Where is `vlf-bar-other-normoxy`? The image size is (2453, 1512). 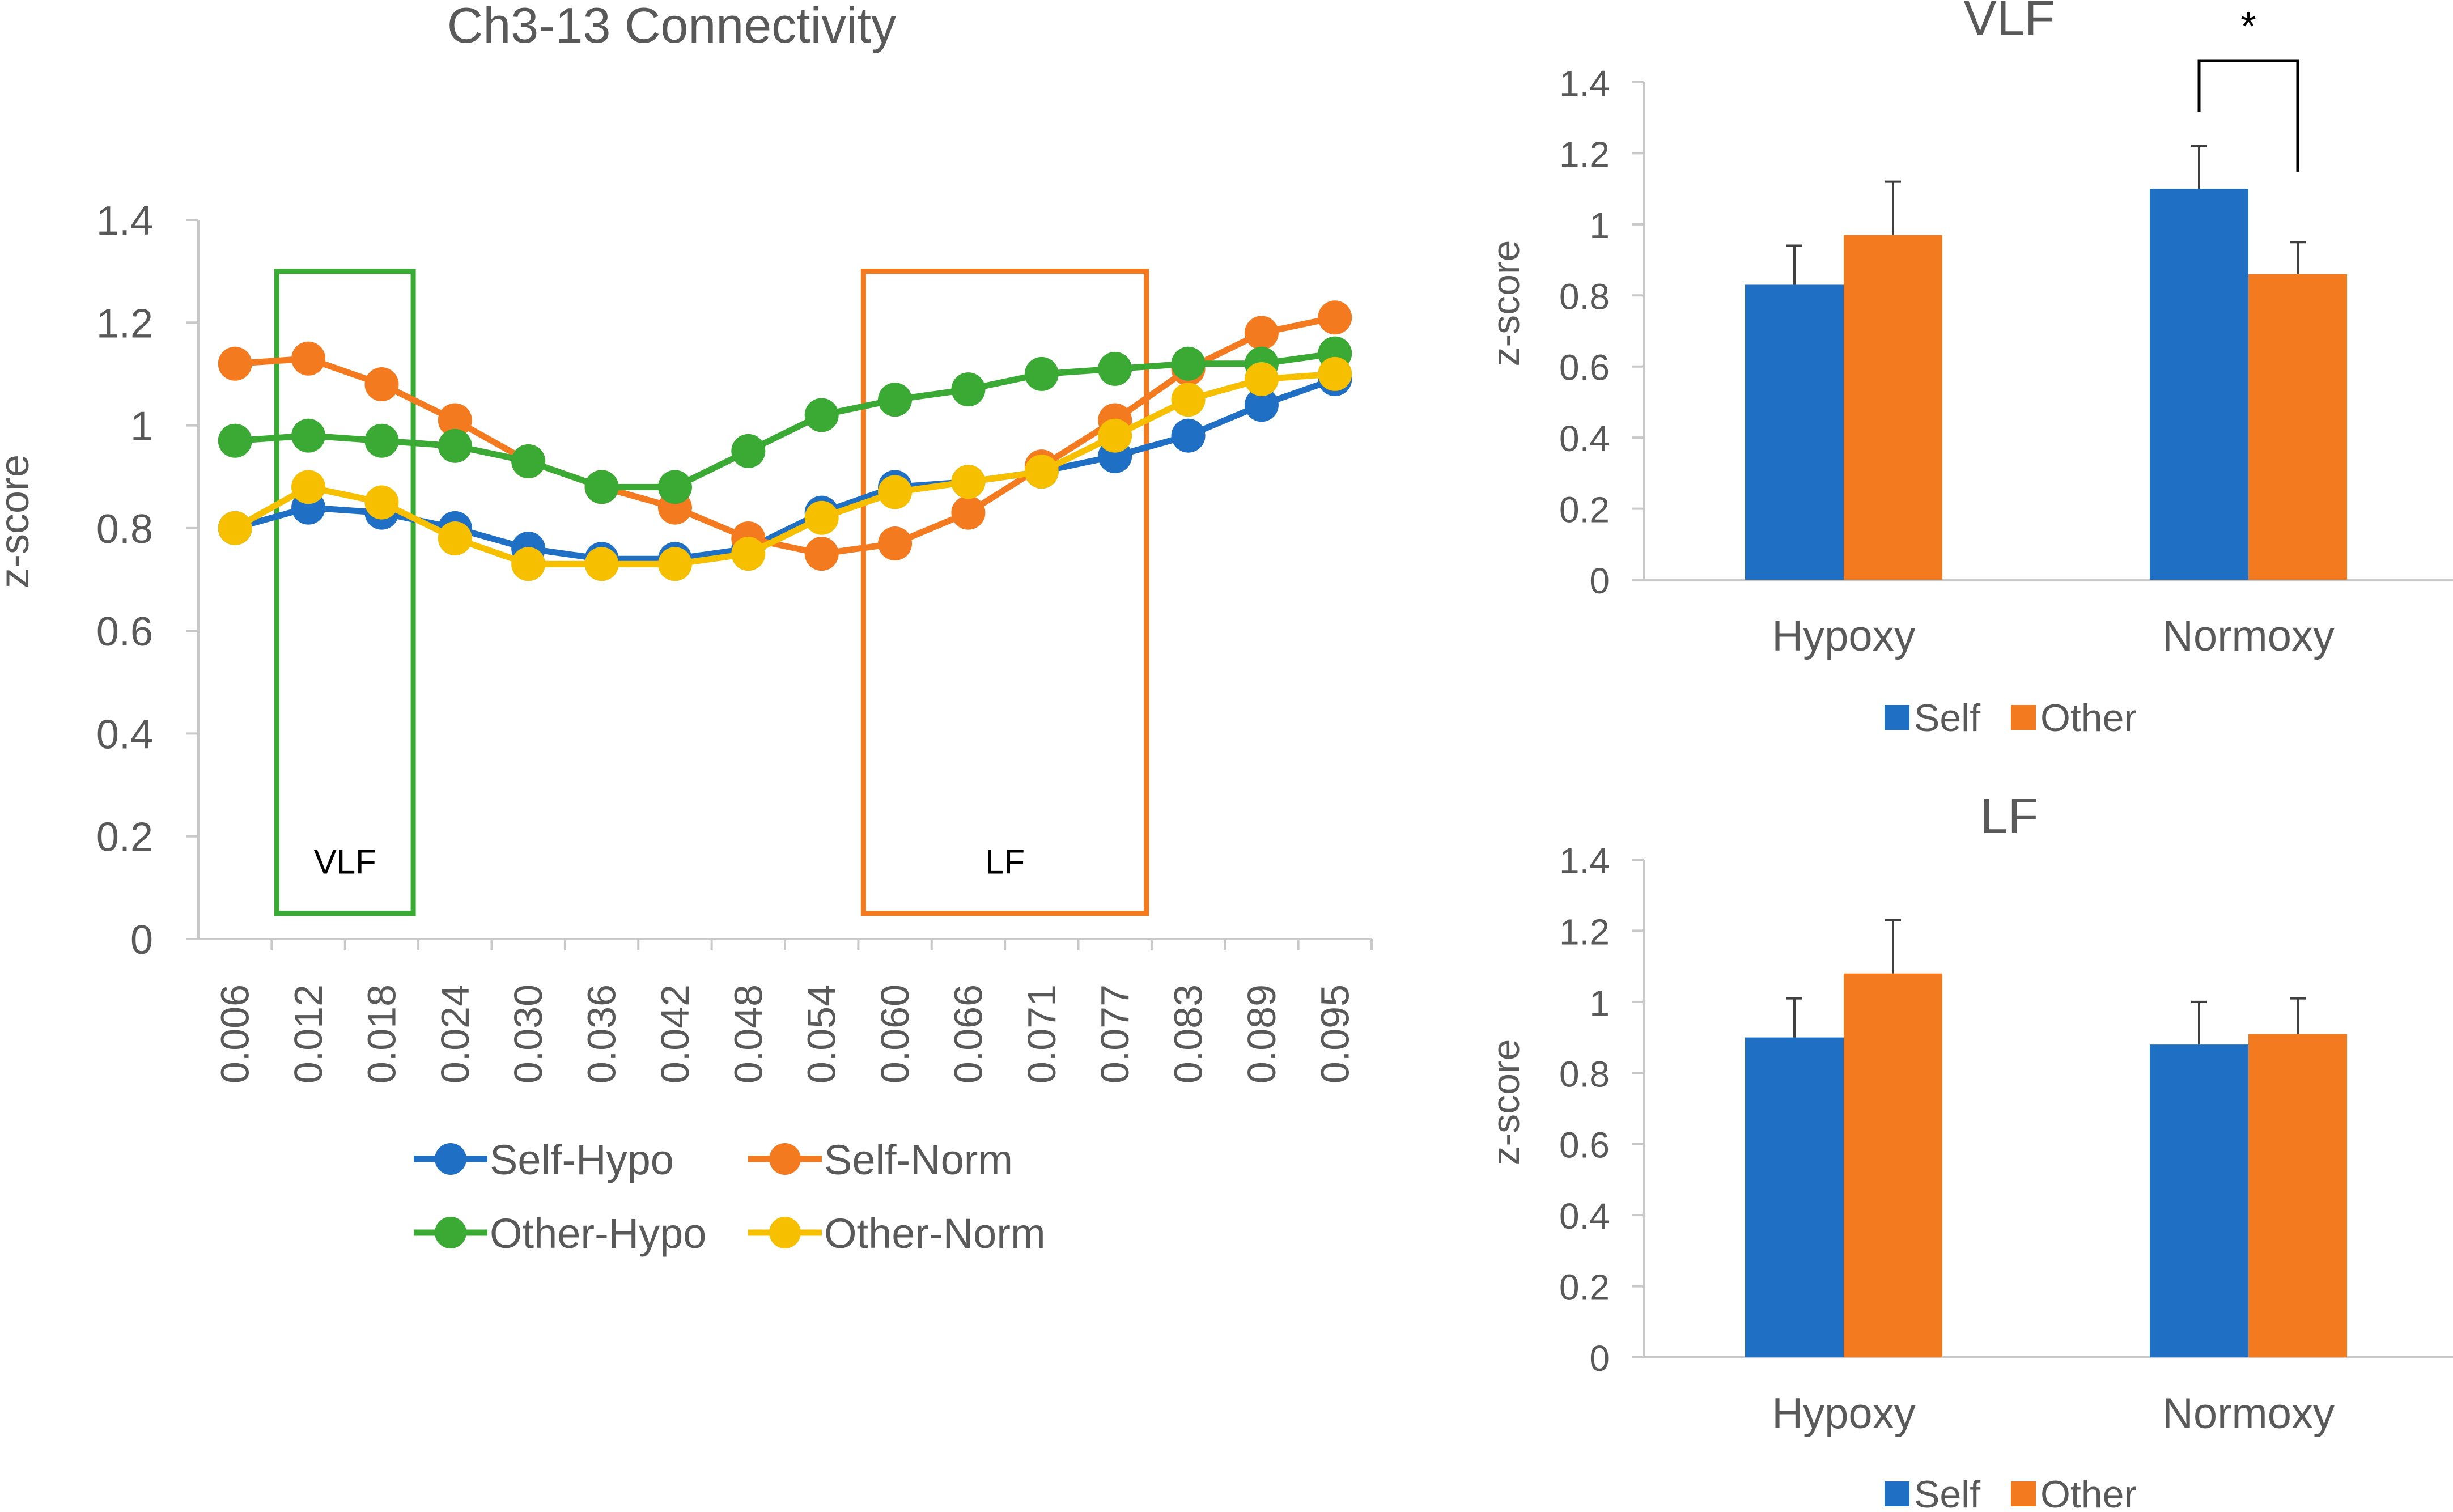
vlf-bar-other-normoxy is located at coordinates (2297, 427).